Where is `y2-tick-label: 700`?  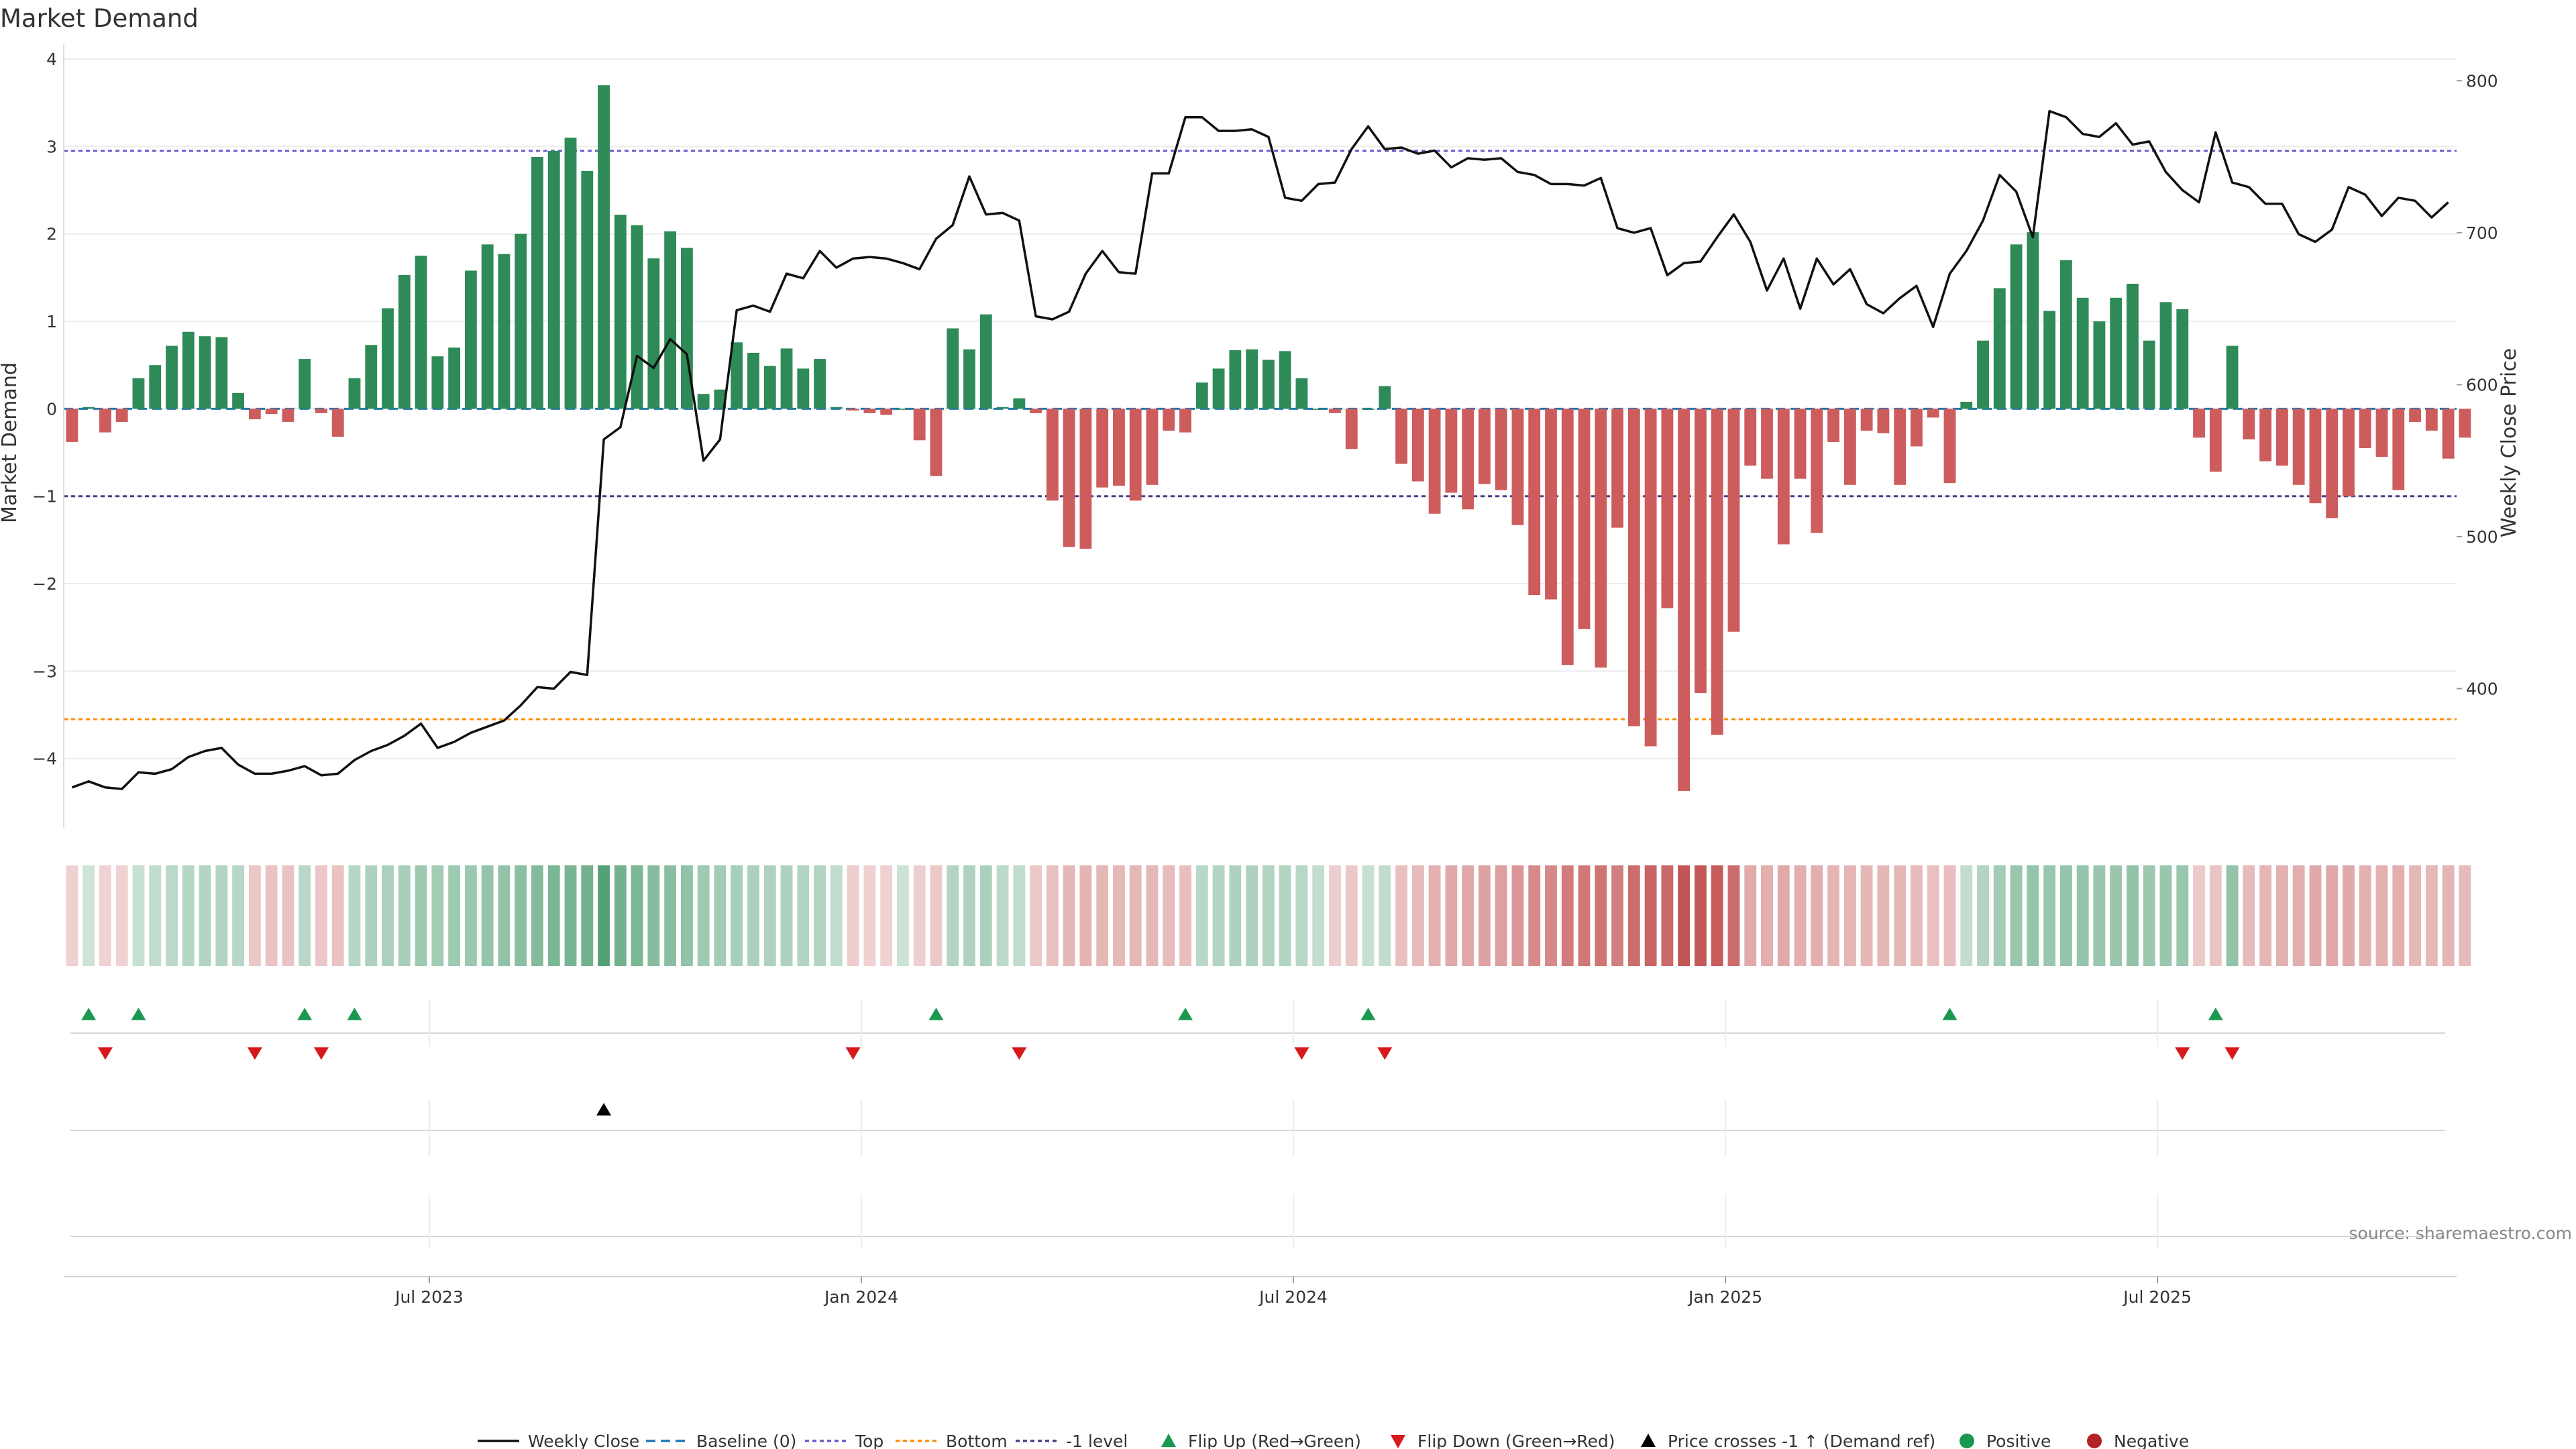
y2-tick-label: 700 is located at coordinates (2482, 233).